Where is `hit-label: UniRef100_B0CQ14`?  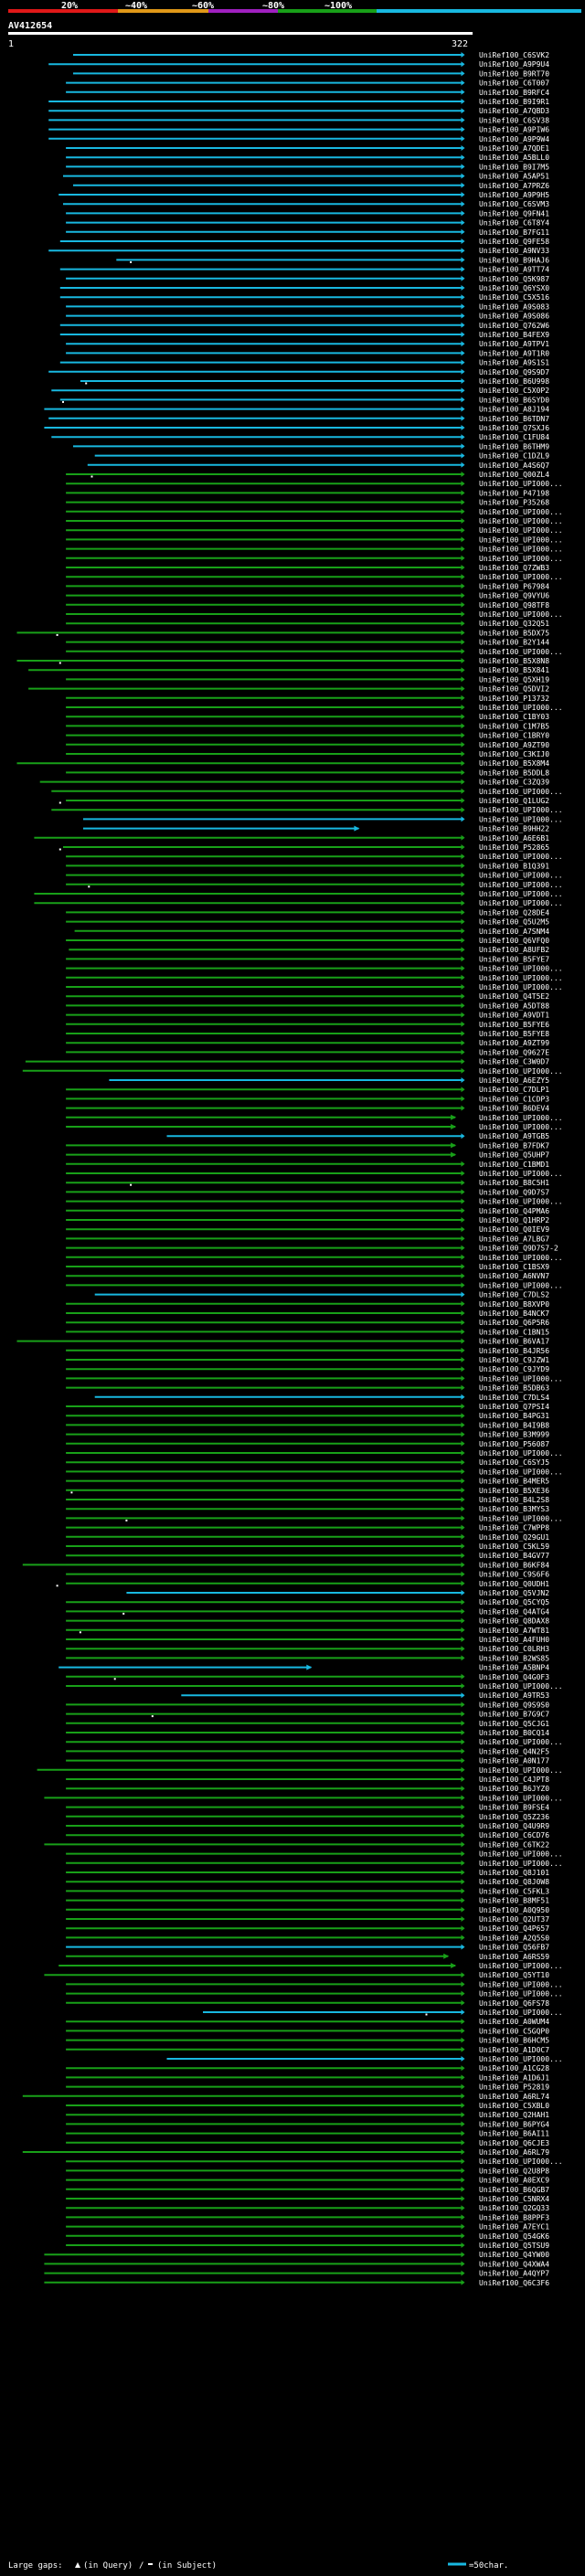 hit-label: UniRef100_B0CQ14 is located at coordinates (514, 1733).